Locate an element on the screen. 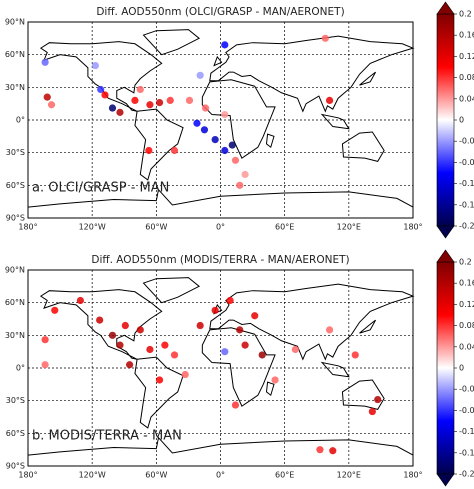 Image resolution: width=474 pixels, height=489 pixels. colorbar-tick-label: 0.12 is located at coordinates (466, 56).